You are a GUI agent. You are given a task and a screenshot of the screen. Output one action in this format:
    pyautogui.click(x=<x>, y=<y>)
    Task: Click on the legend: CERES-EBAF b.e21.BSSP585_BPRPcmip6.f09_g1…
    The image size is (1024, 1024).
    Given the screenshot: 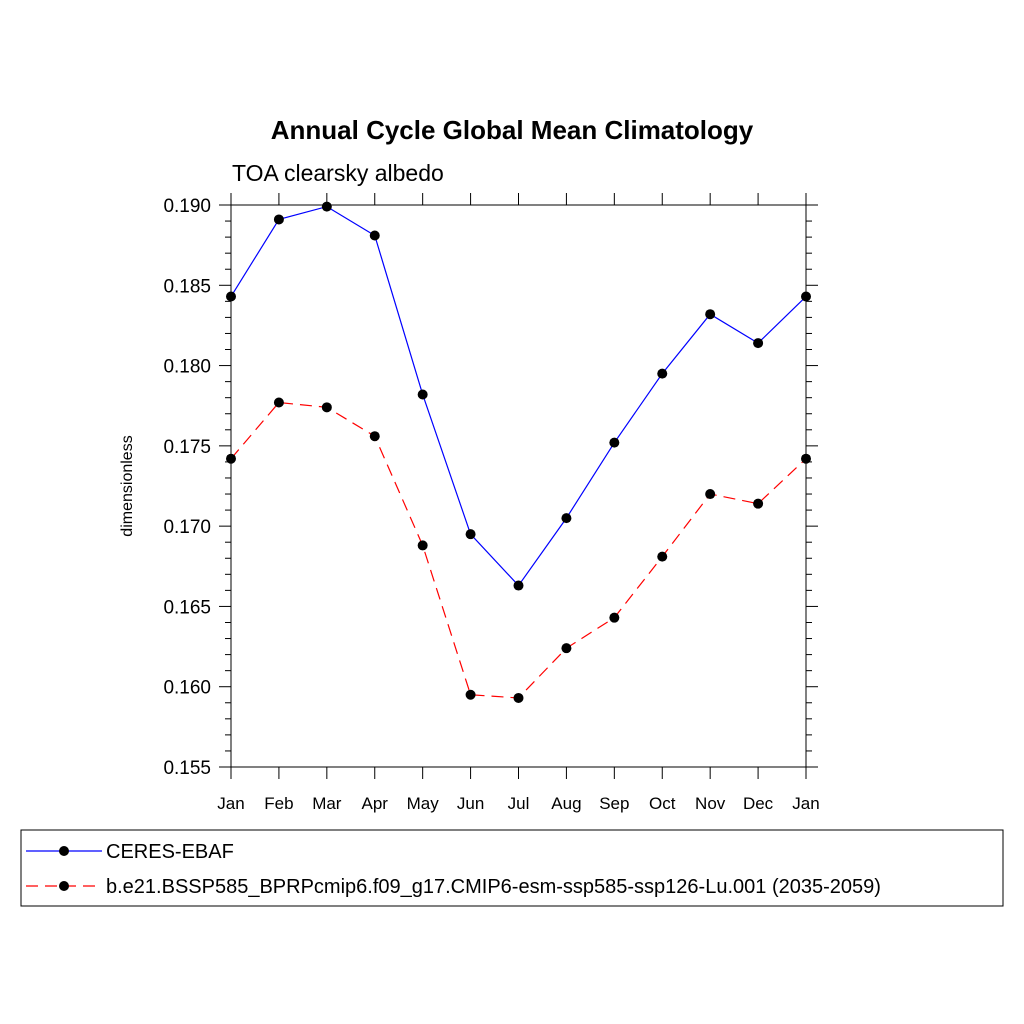 What is the action you would take?
    pyautogui.click(x=512, y=868)
    